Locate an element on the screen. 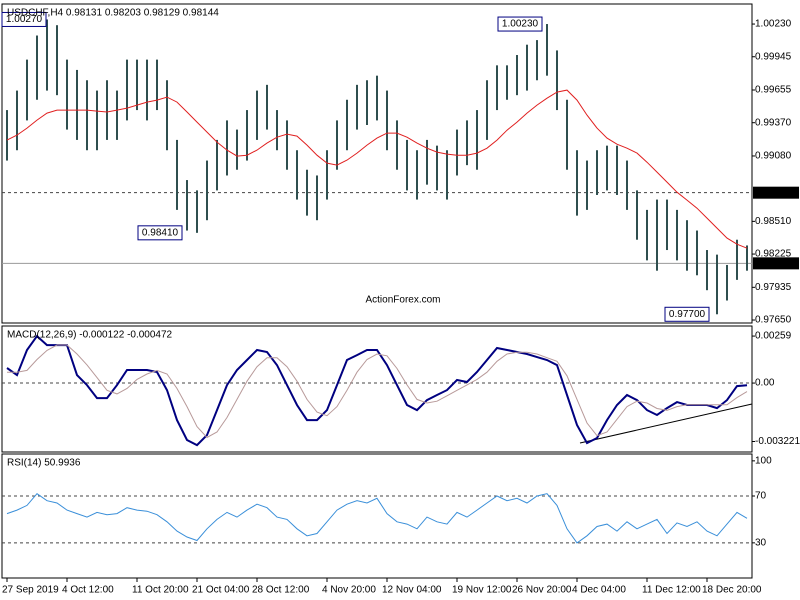  y-tick-label: 0.98510 is located at coordinates (773, 221).